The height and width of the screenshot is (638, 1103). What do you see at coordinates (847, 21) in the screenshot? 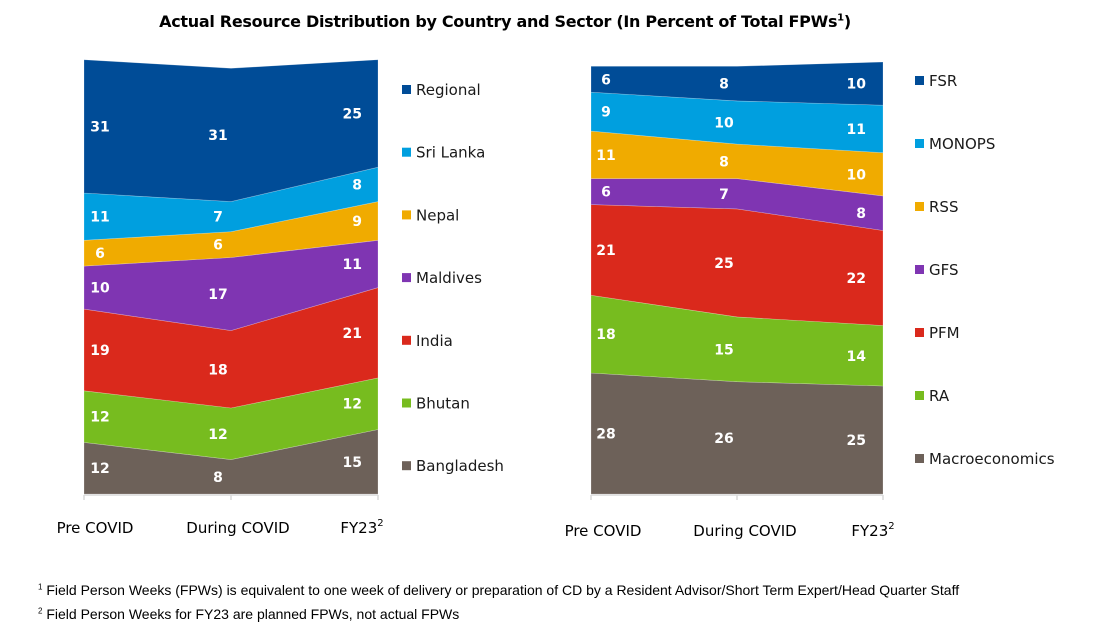
I see `chart-title-close: )` at bounding box center [847, 21].